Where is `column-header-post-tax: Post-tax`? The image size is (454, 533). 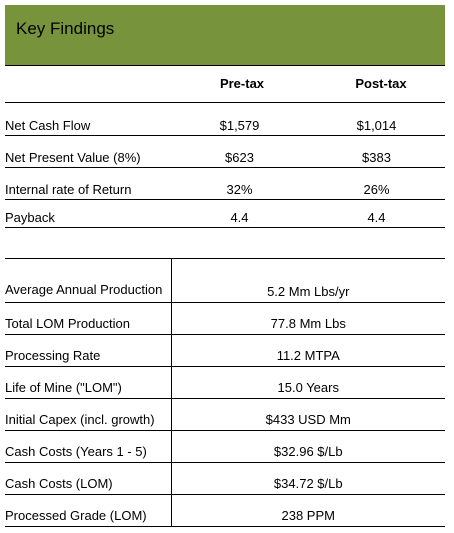 column-header-post-tax: Post-tax is located at coordinates (381, 83).